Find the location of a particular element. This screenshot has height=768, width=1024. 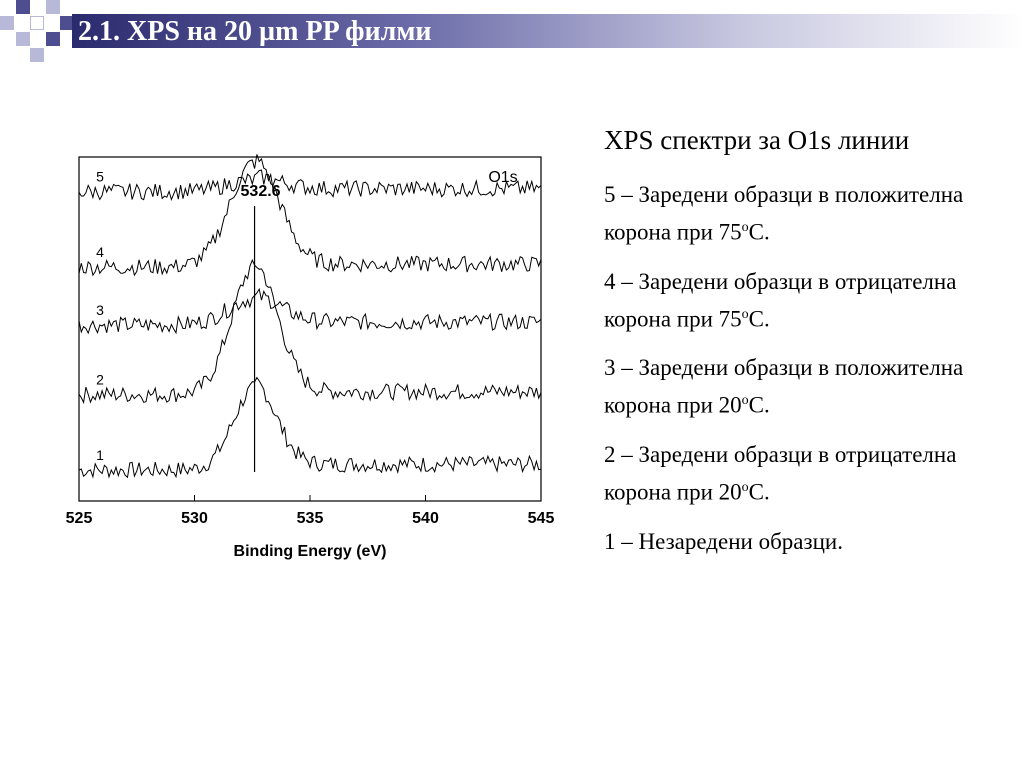

legend-item-text: 1 – Незаредени образци. is located at coordinates (723, 541).